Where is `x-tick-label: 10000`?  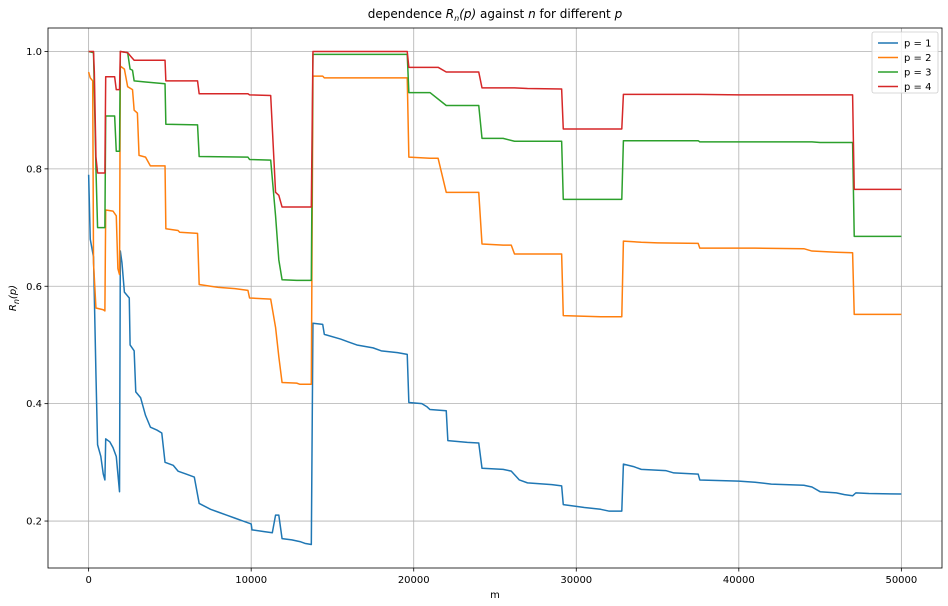
x-tick-label: 10000 is located at coordinates (251, 580).